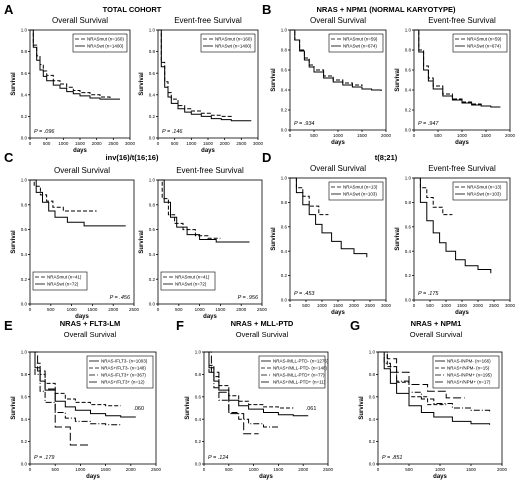 This screenshot has width=520, height=489. I want to click on legend-label: NRASmut (n=41), so click(64, 277).